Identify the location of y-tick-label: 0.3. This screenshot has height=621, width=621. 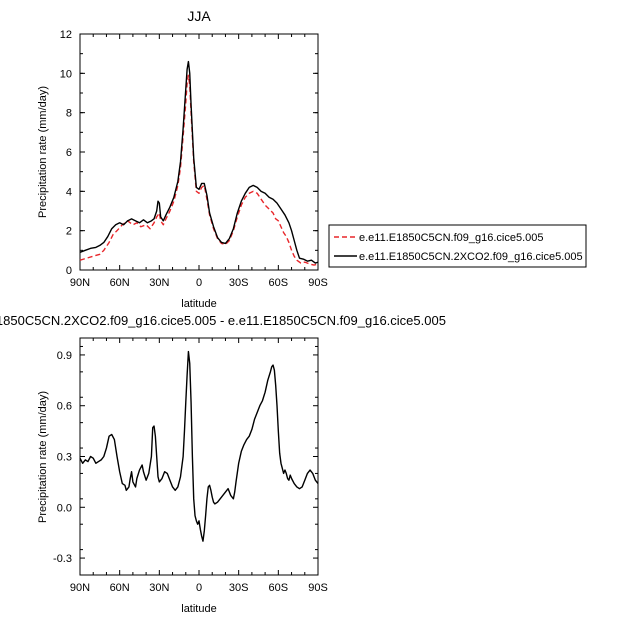
(64, 458).